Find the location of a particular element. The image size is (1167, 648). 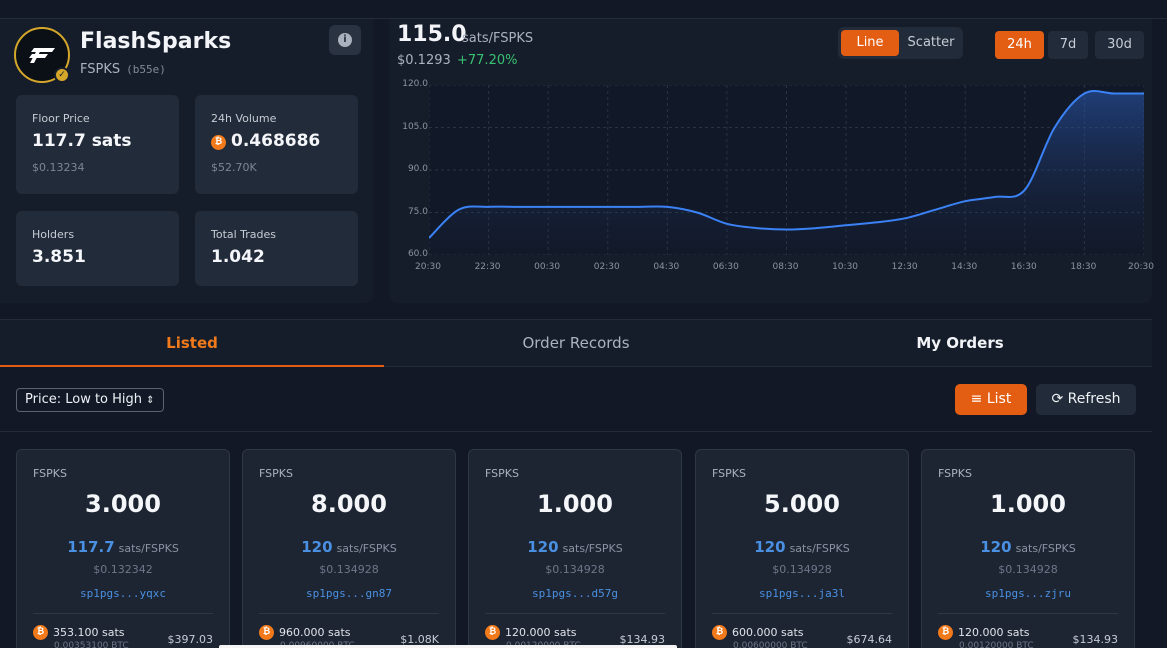

card-total-row: ₿ 960.000 sats is located at coordinates (305, 632).